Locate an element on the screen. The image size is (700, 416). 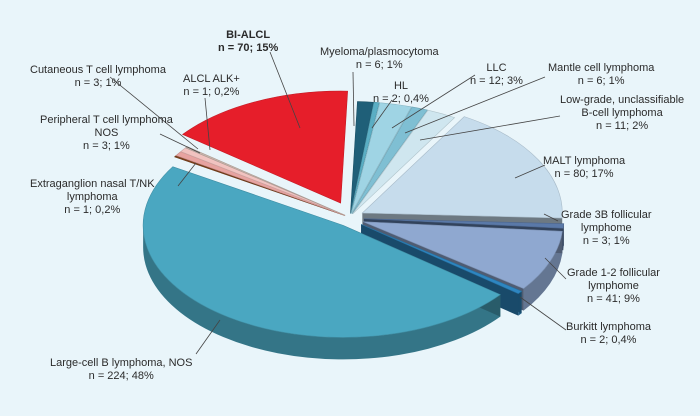
slice-llc is located at coordinates (381, 158).